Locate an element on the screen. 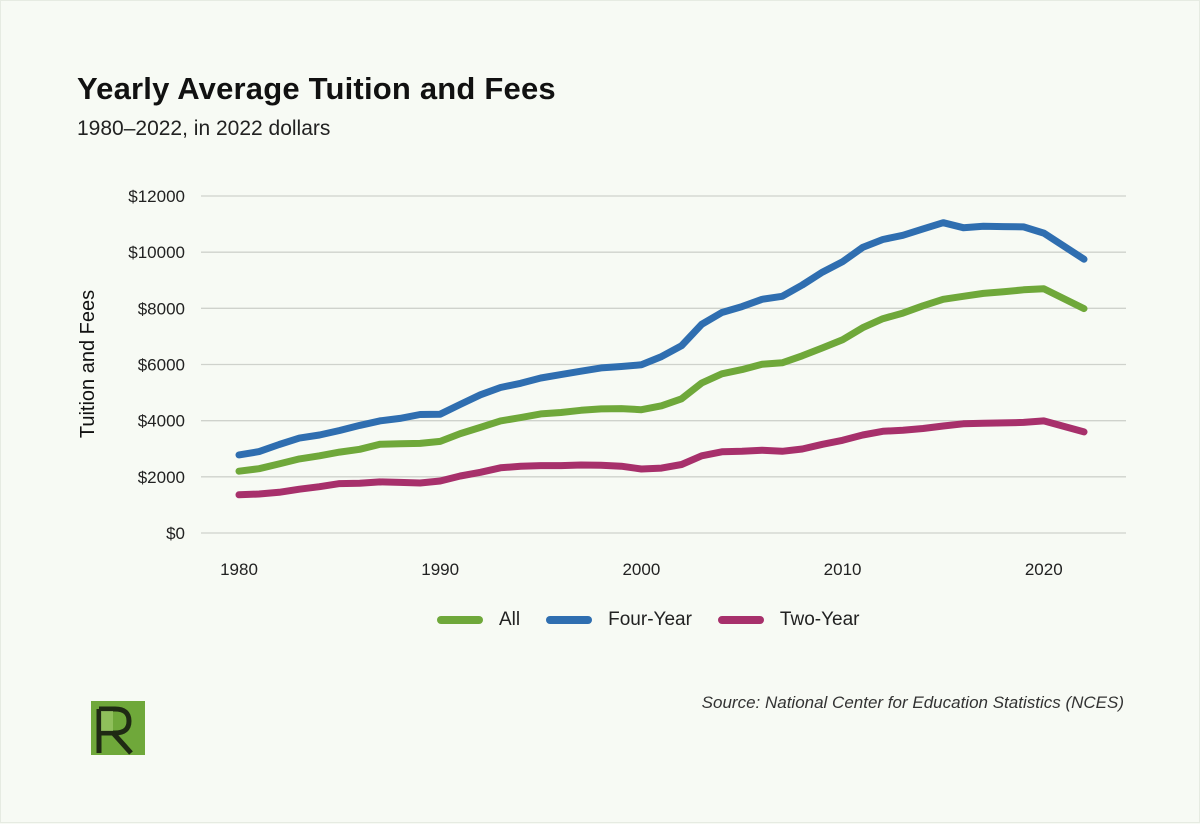 The height and width of the screenshot is (824, 1200). legend-swatch-two-year is located at coordinates (740, 620).